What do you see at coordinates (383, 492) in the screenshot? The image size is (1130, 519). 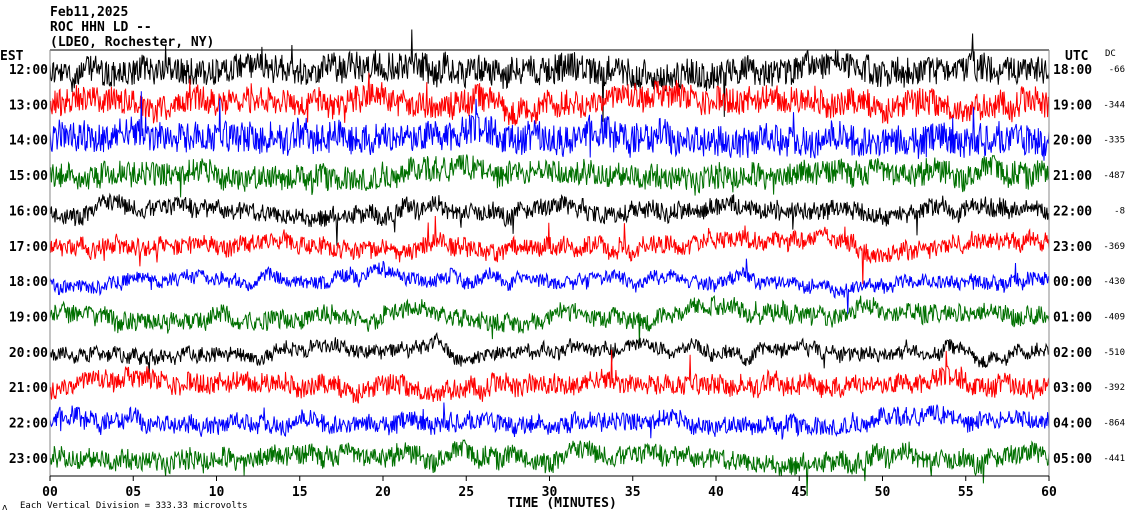 I see `x-tick-label: 20` at bounding box center [383, 492].